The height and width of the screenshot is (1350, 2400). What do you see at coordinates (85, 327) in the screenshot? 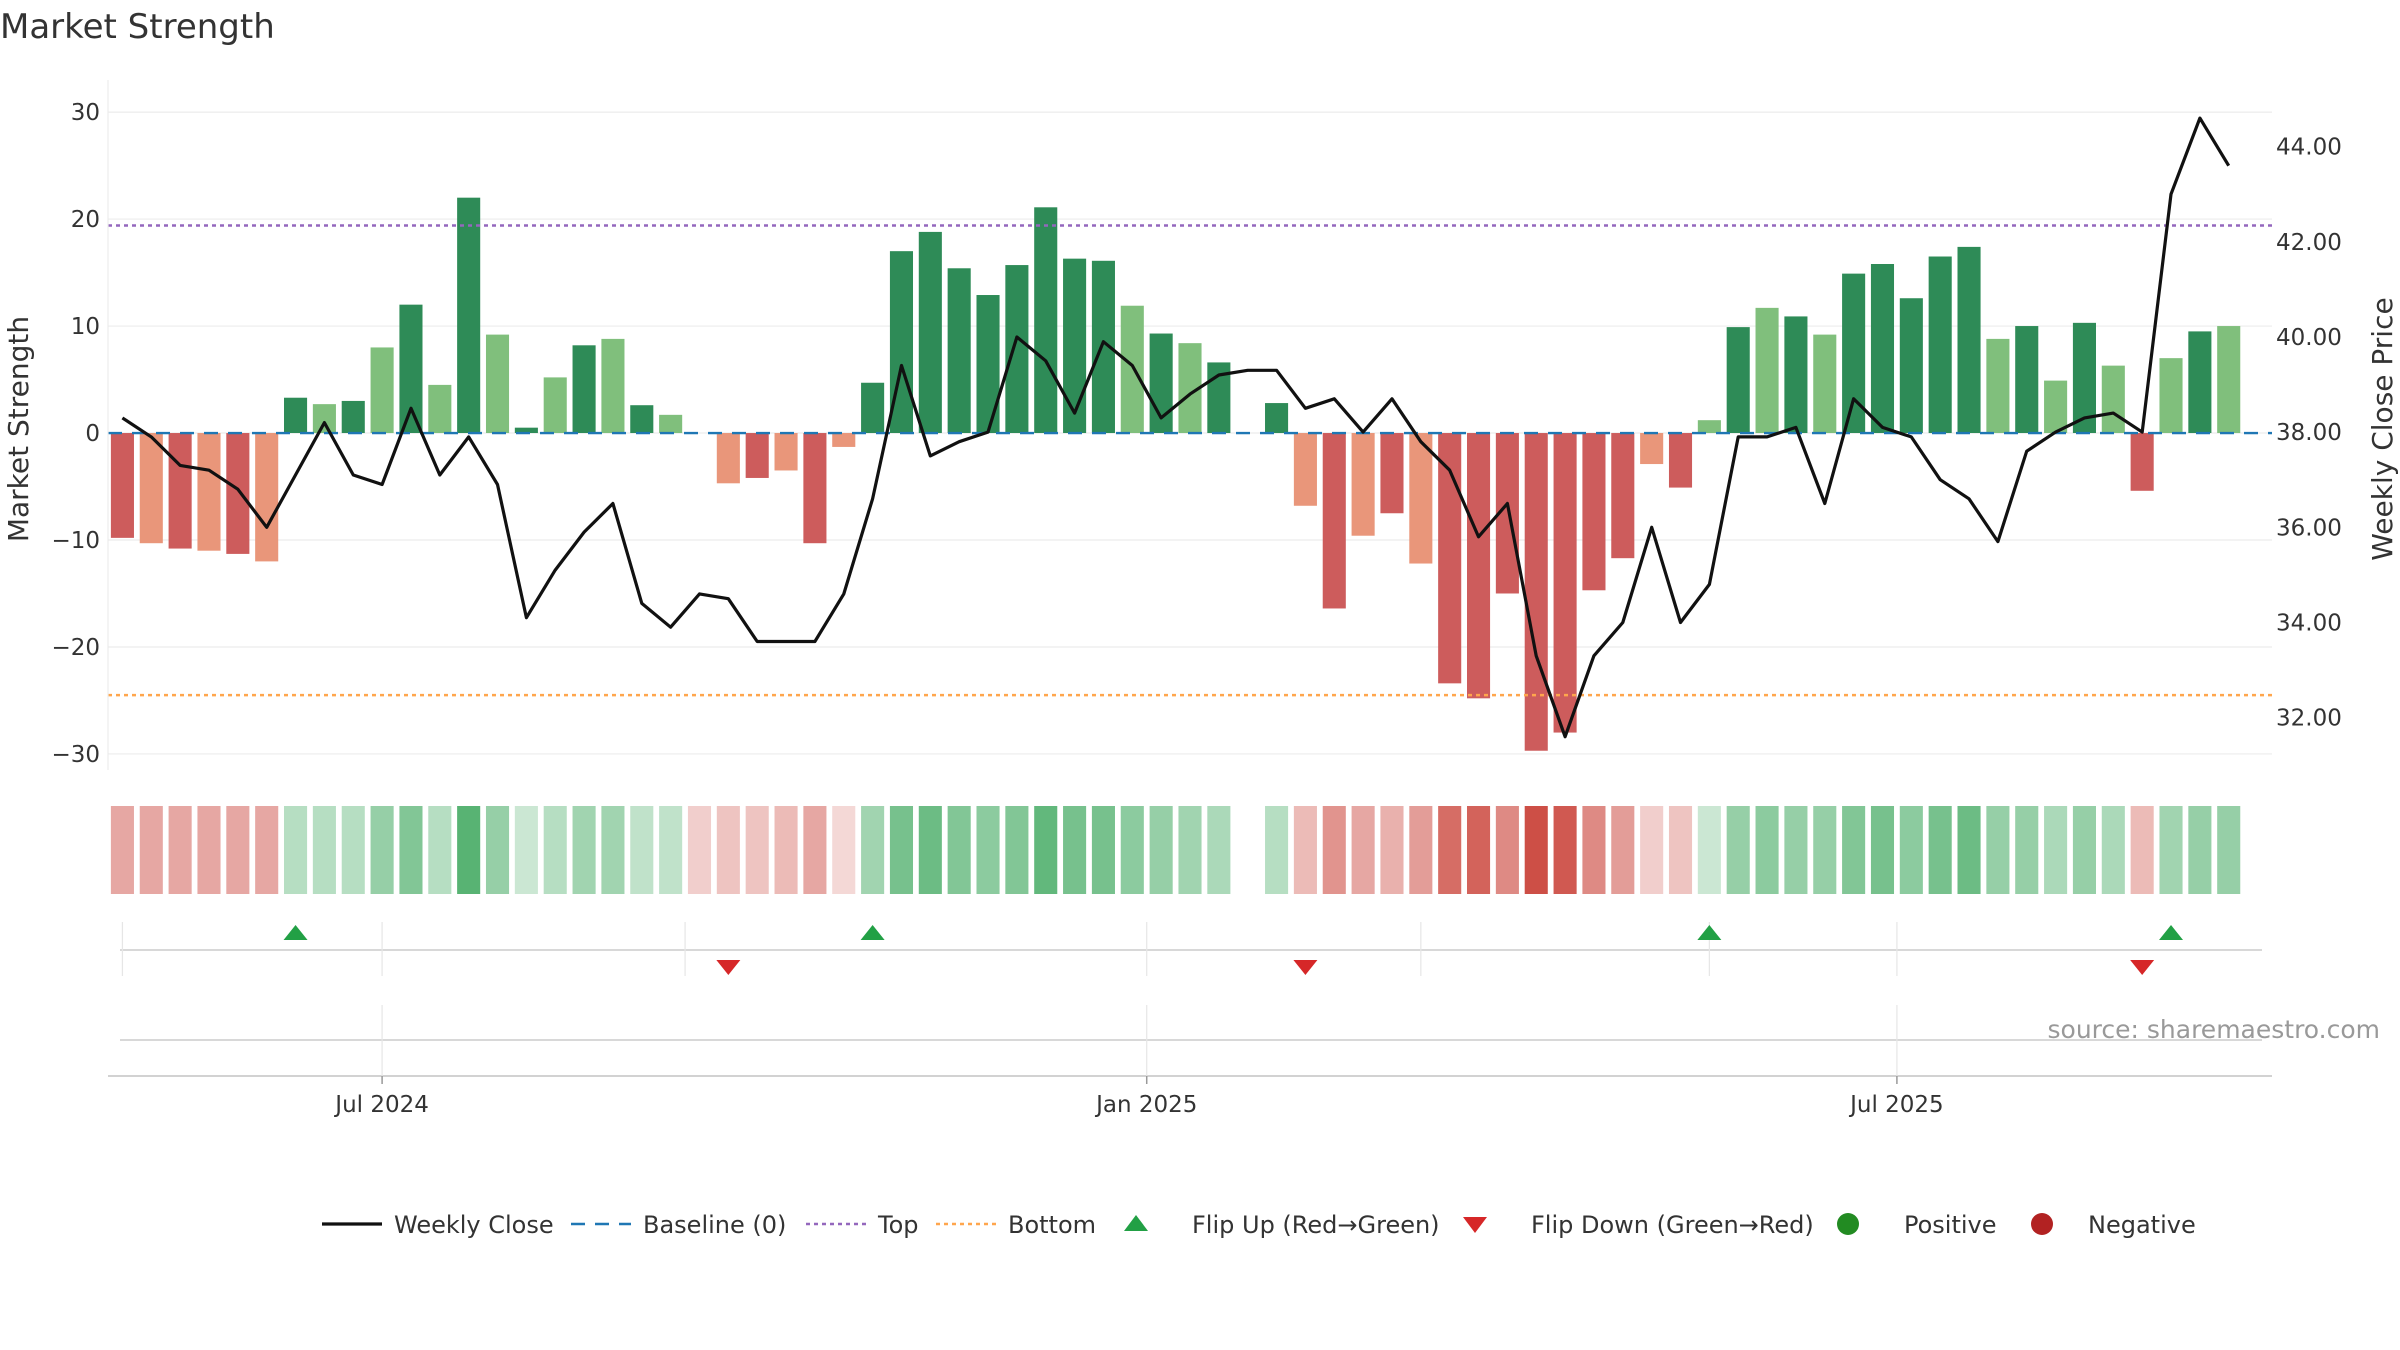
I see `y-tick-label: 10` at bounding box center [85, 327].